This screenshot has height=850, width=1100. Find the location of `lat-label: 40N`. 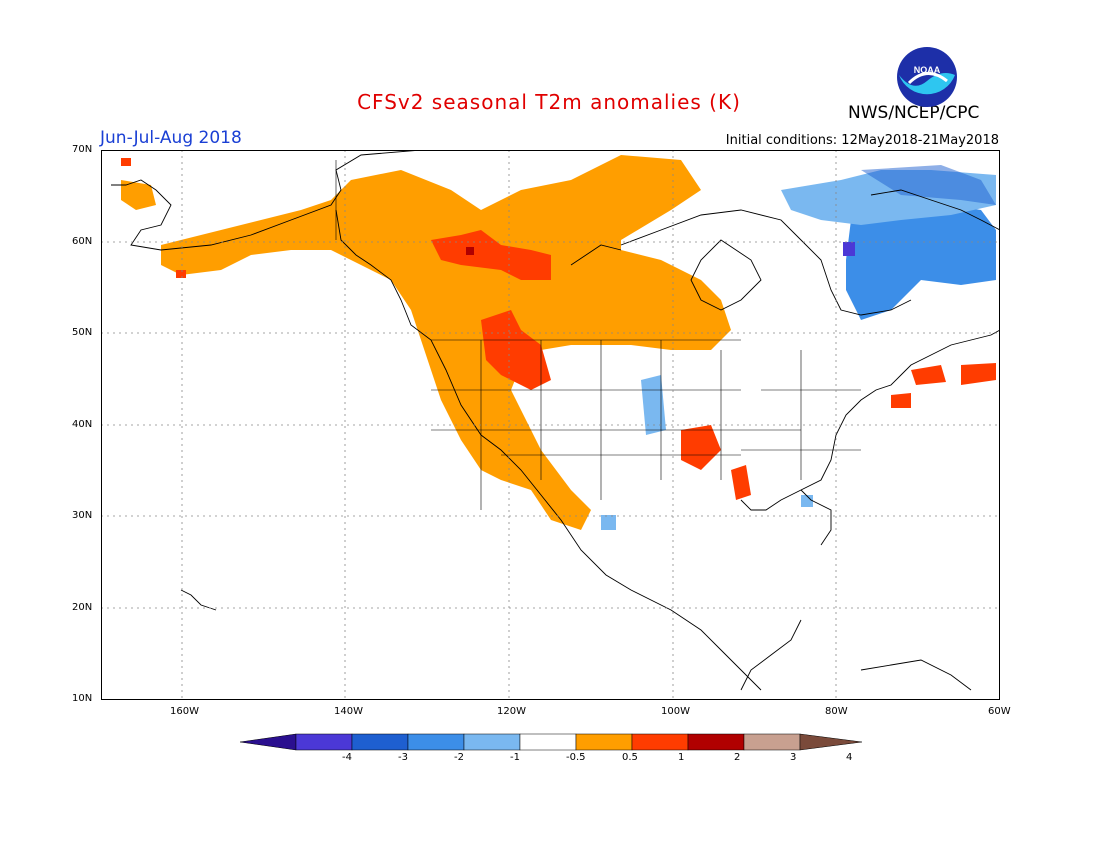

lat-label: 40N is located at coordinates (82, 424).